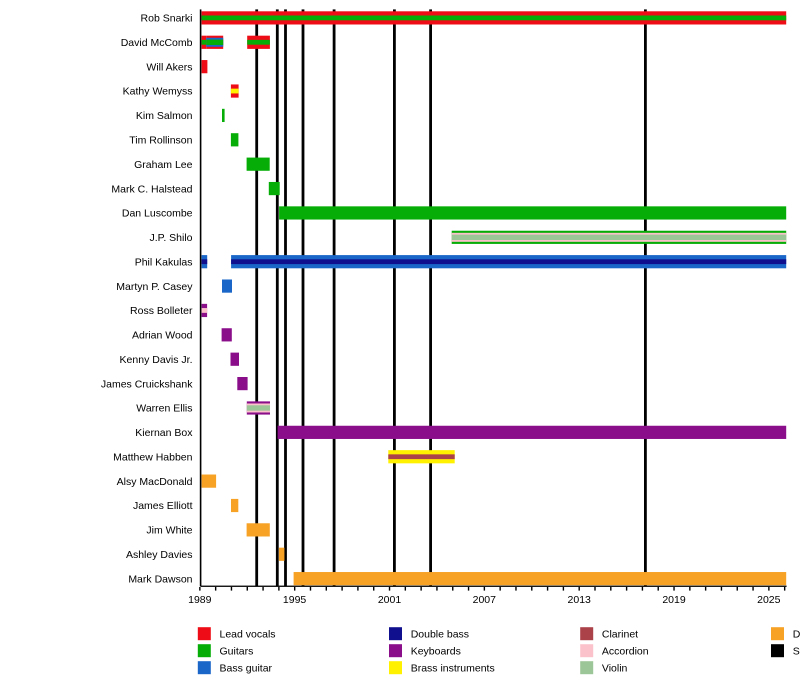 The width and height of the screenshot is (800, 675). What do you see at coordinates (200, 600) in the screenshot?
I see `svg-text: 1989` at bounding box center [200, 600].